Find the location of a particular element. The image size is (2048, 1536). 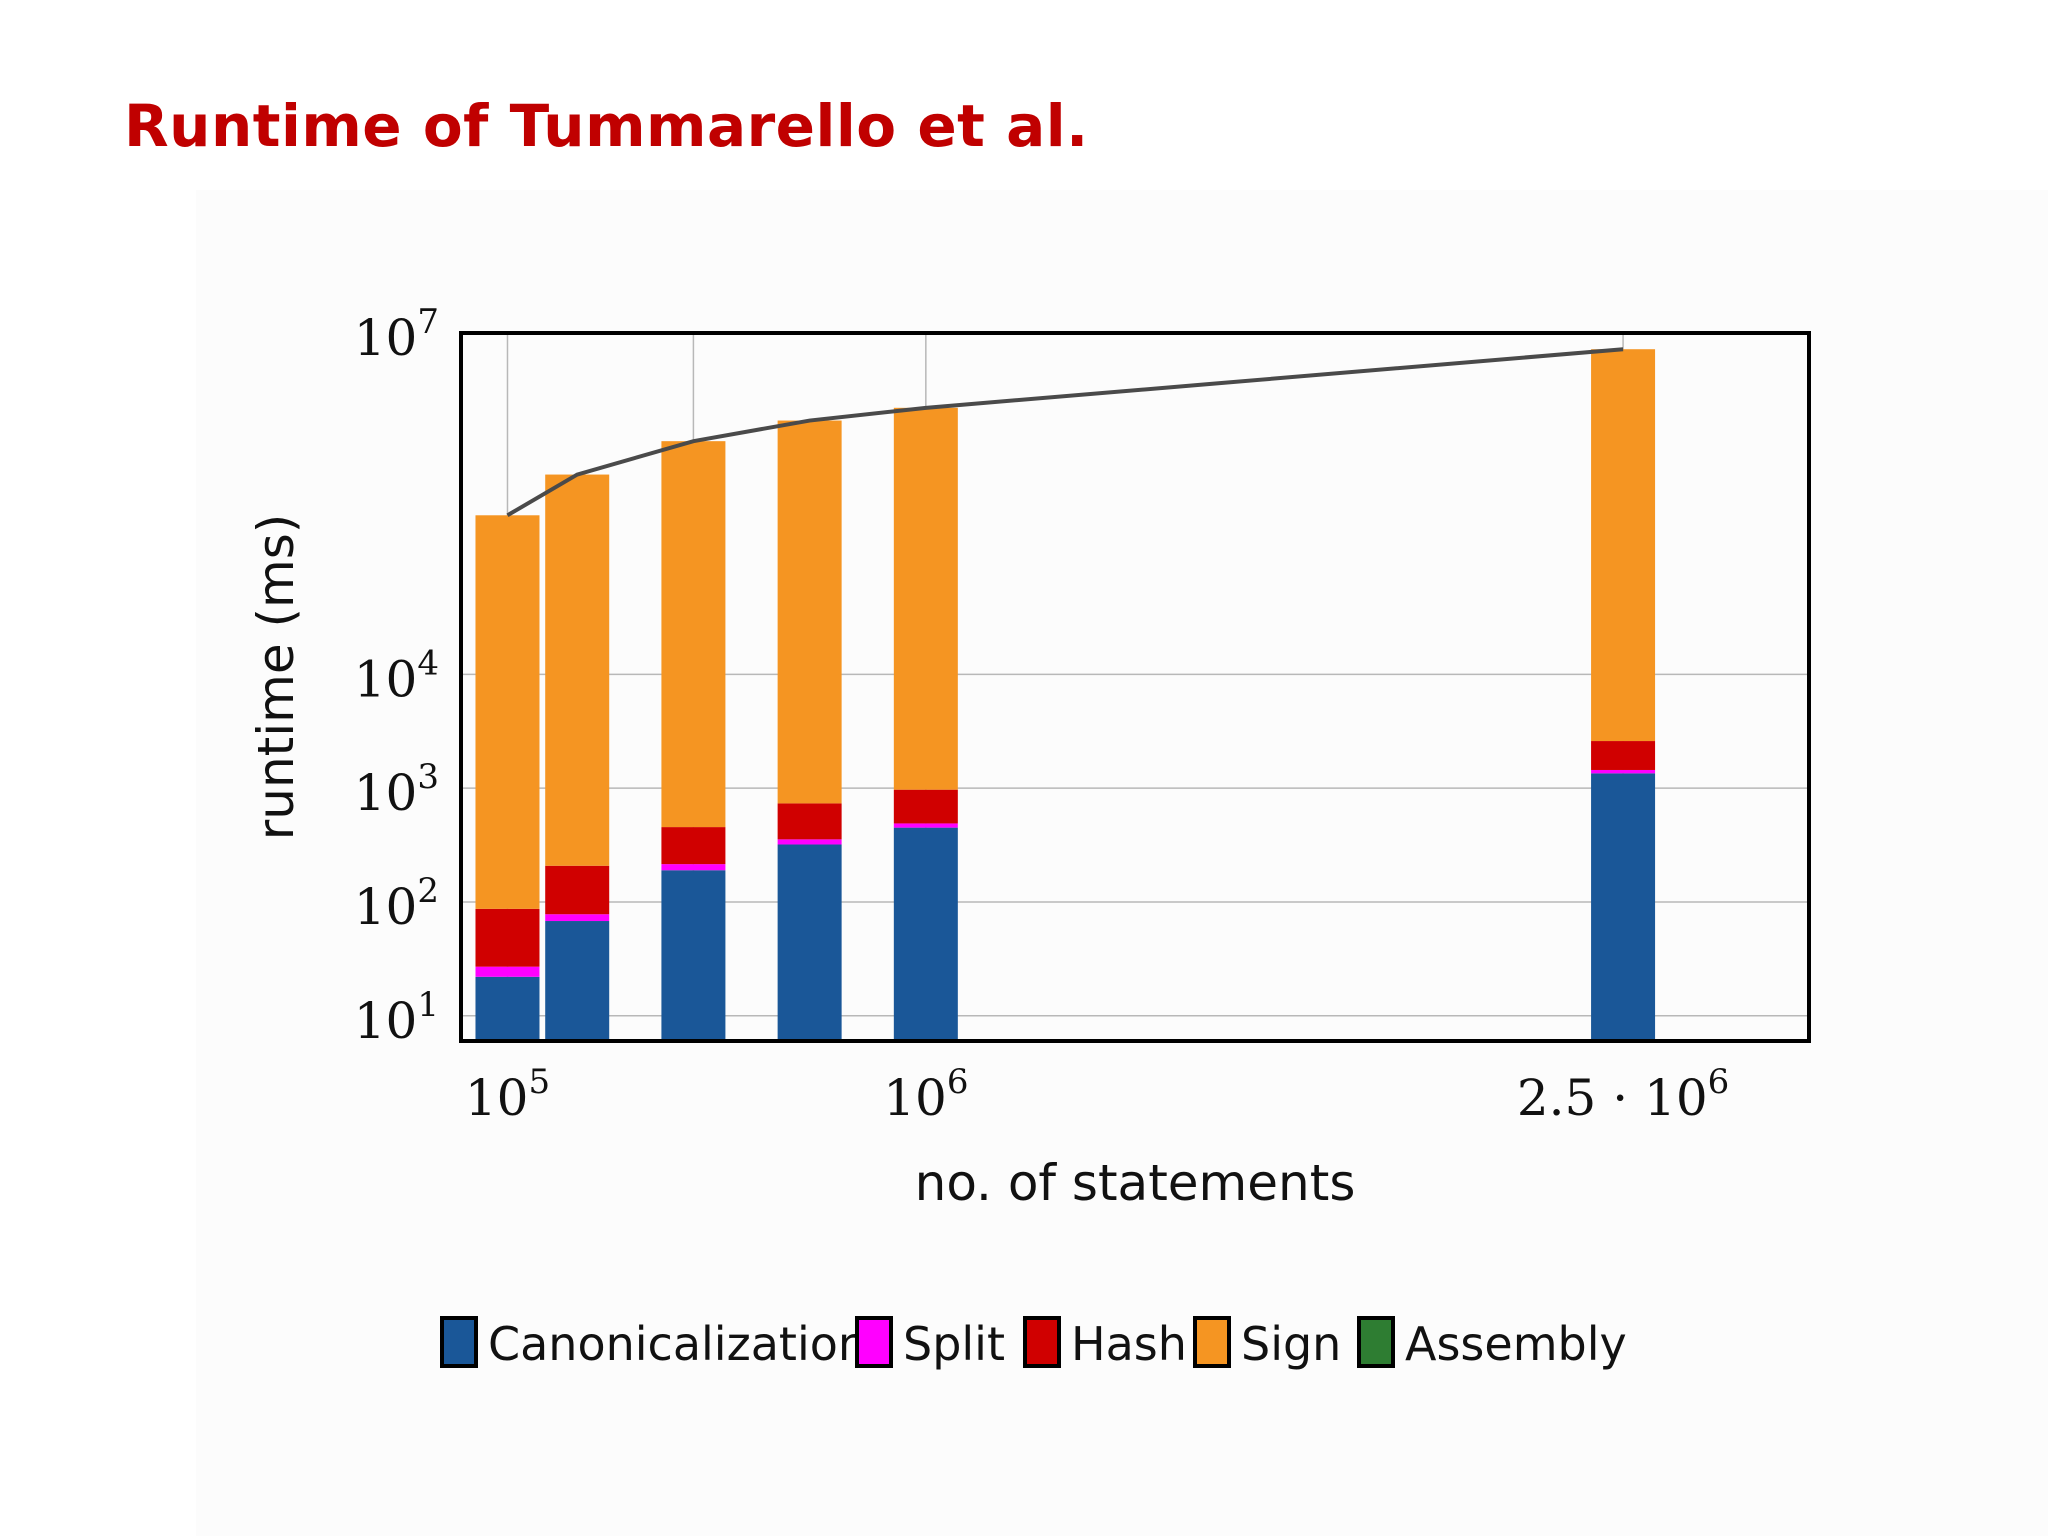

legend-item-hash: Hash is located at coordinates (1105, 1343).